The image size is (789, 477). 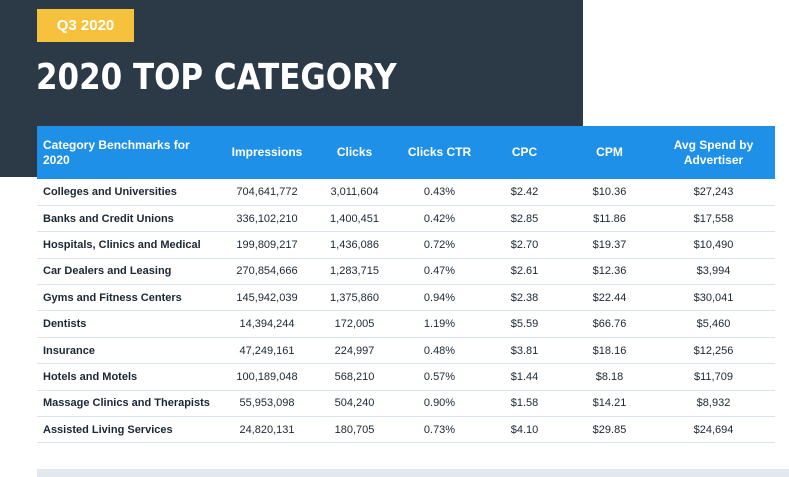 What do you see at coordinates (129, 219) in the screenshot?
I see `category-cell: Banks and Credit Unions` at bounding box center [129, 219].